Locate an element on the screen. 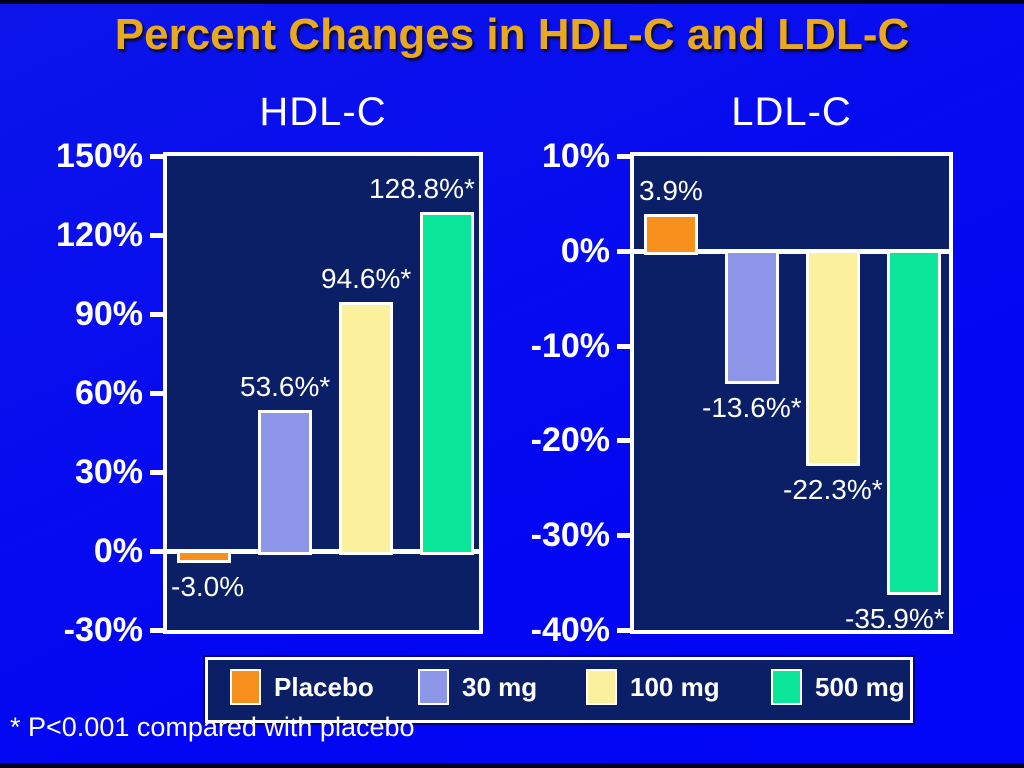  bar-placebo-ldl-c is located at coordinates (671, 234).